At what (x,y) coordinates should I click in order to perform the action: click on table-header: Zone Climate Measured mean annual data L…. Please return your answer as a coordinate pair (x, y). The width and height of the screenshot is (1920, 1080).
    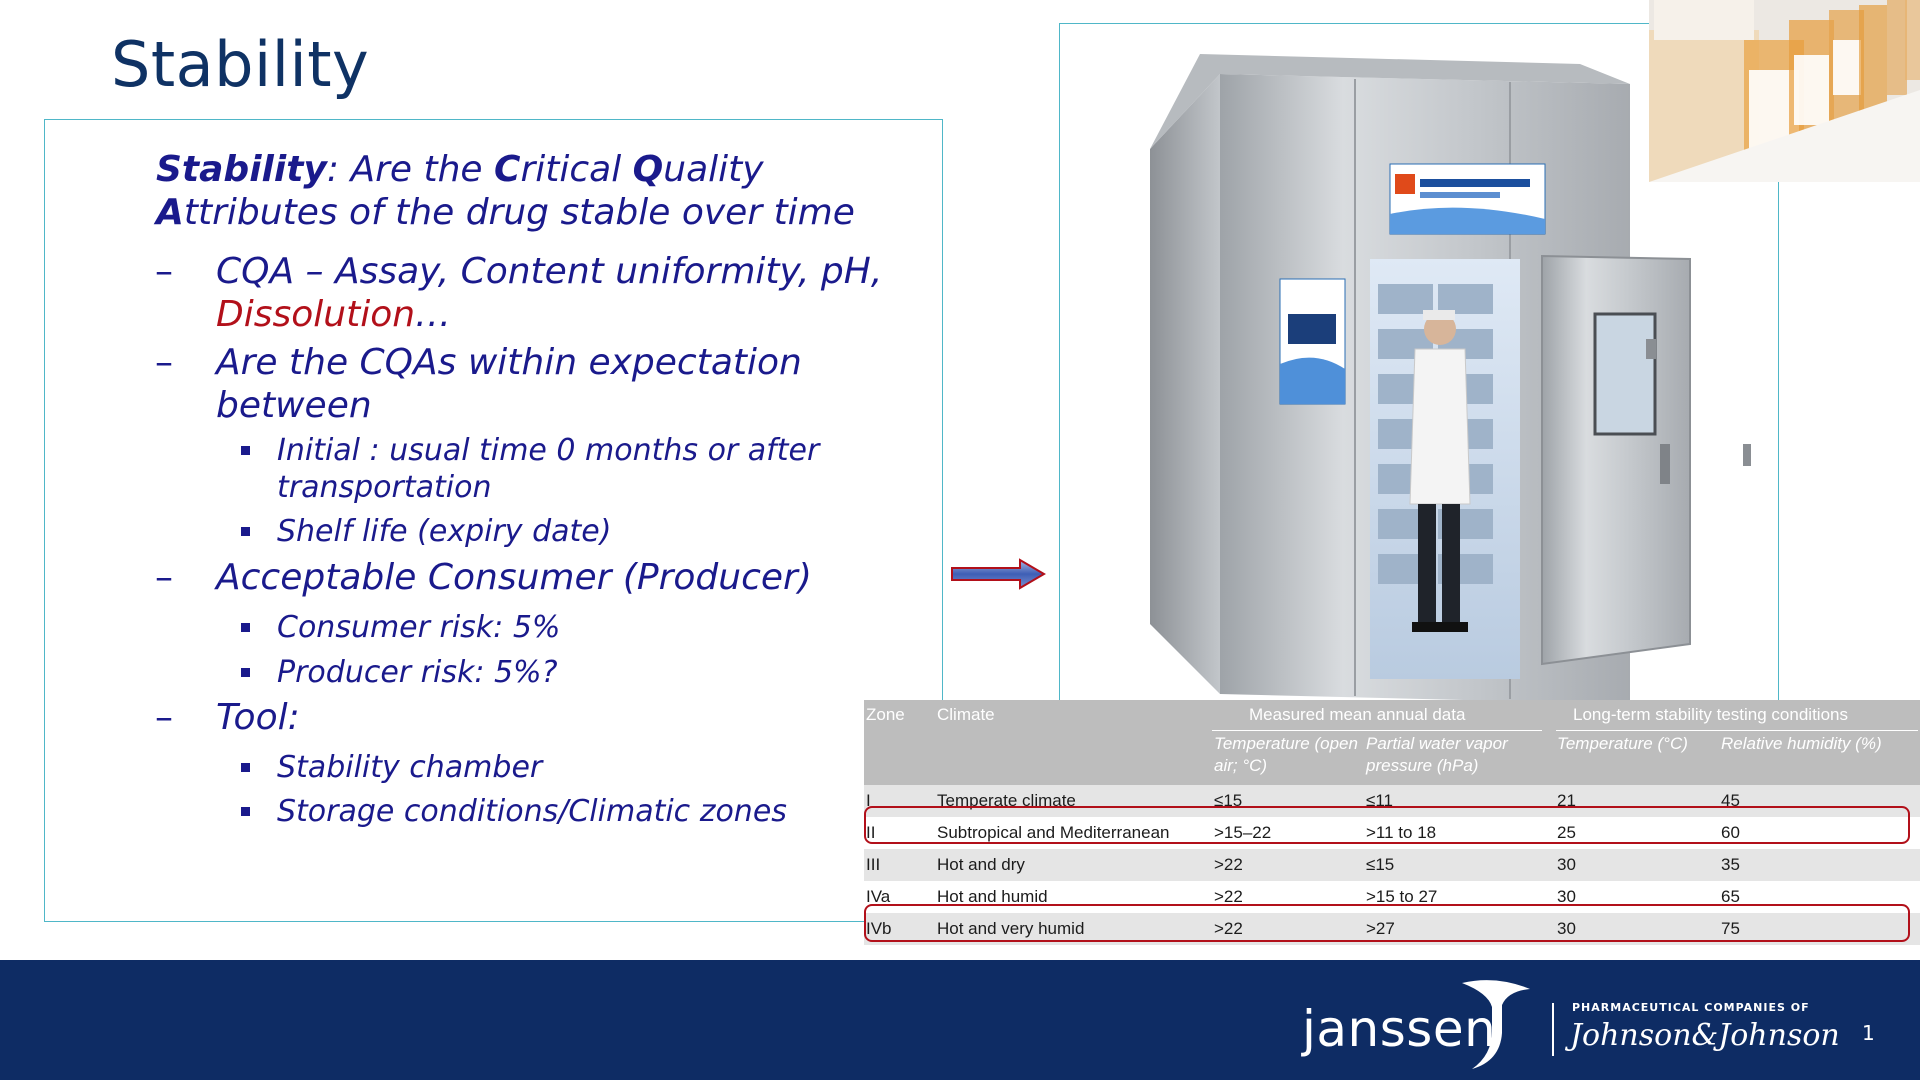
    Looking at the image, I should click on (1392, 742).